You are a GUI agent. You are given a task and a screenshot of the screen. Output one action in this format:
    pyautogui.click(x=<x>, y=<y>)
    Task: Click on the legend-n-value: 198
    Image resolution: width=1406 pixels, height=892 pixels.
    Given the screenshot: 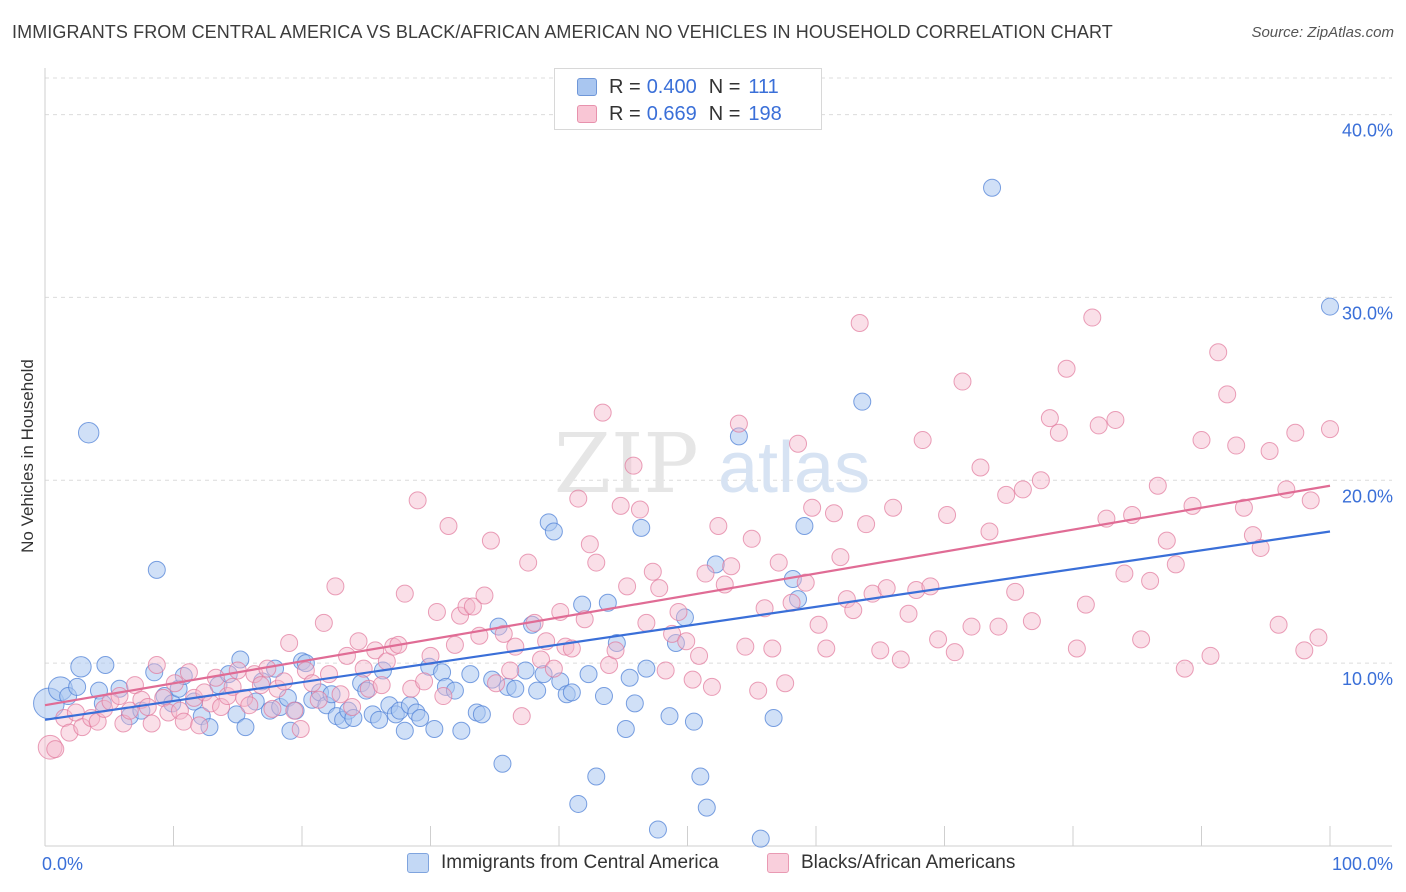 What is the action you would take?
    pyautogui.click(x=765, y=113)
    